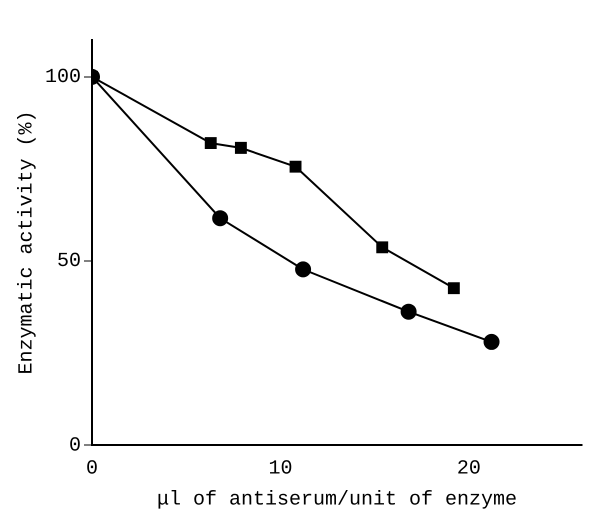  Describe the element at coordinates (75, 446) in the screenshot. I see `y-tick-label: 0` at that location.